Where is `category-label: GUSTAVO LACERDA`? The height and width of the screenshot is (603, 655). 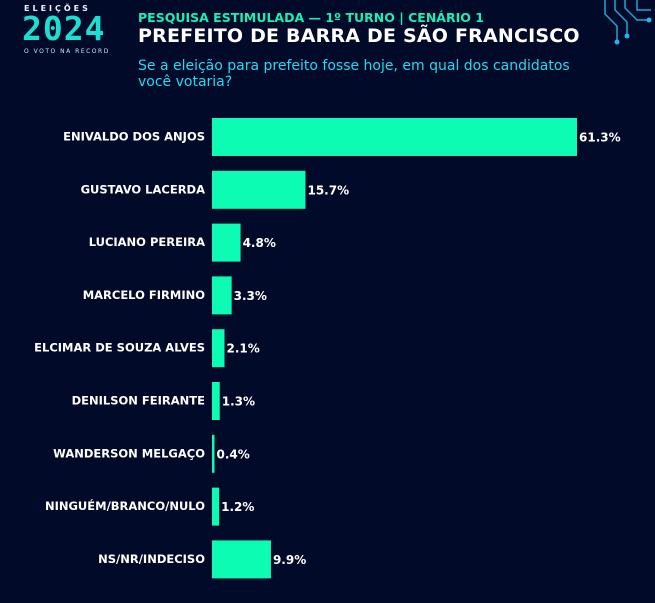 category-label: GUSTAVO LACERDA is located at coordinates (143, 189).